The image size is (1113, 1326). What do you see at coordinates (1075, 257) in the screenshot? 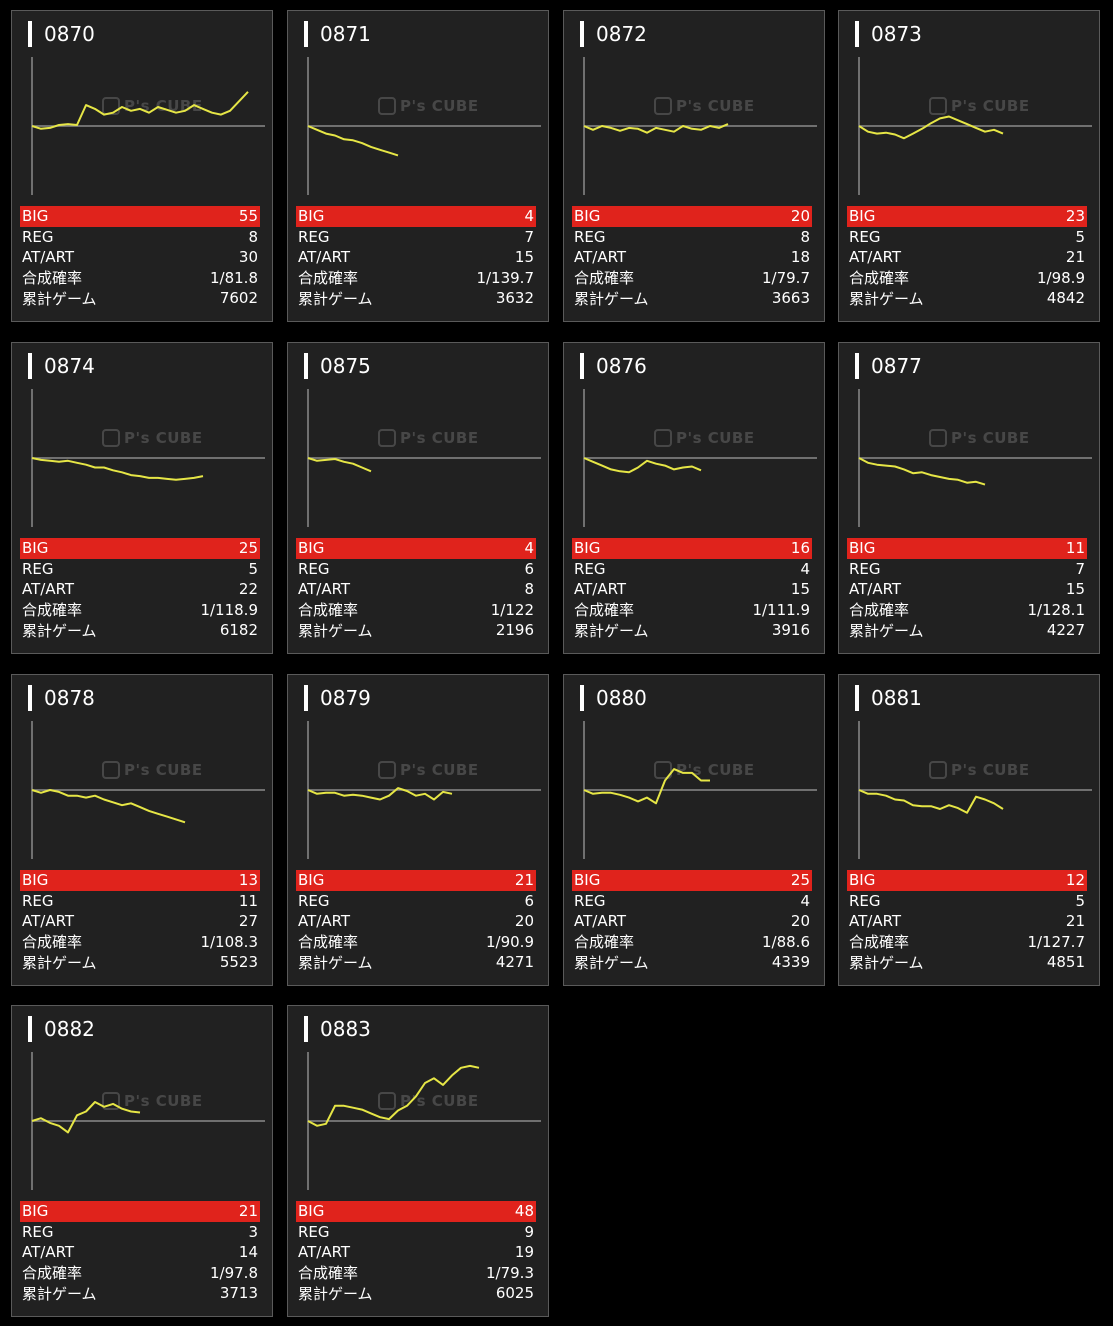
I see `stat-value: 21` at bounding box center [1075, 257].